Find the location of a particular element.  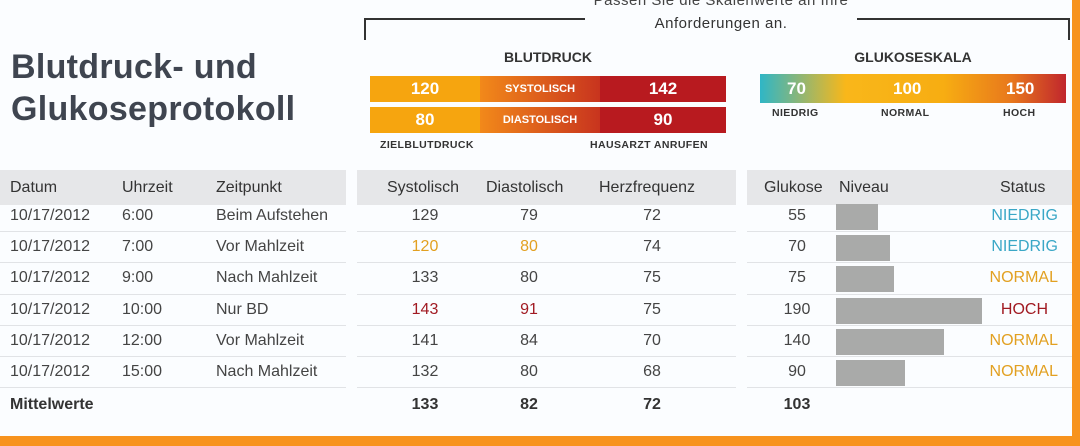

systolic-scale: 120 SYSTOLISCH 142 is located at coordinates (548, 89).